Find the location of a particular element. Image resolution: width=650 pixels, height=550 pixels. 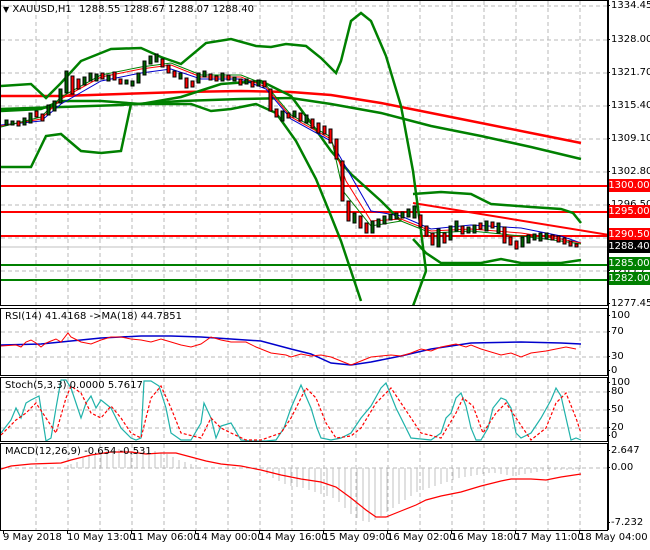

price-tick: 1321.70 is located at coordinates (628, 72).